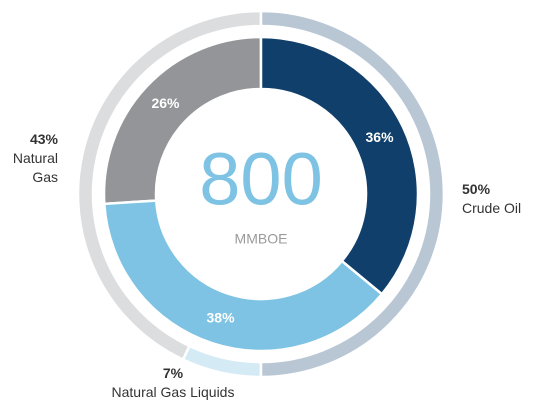 The height and width of the screenshot is (401, 544). I want to click on center-value: 800, so click(260, 179).